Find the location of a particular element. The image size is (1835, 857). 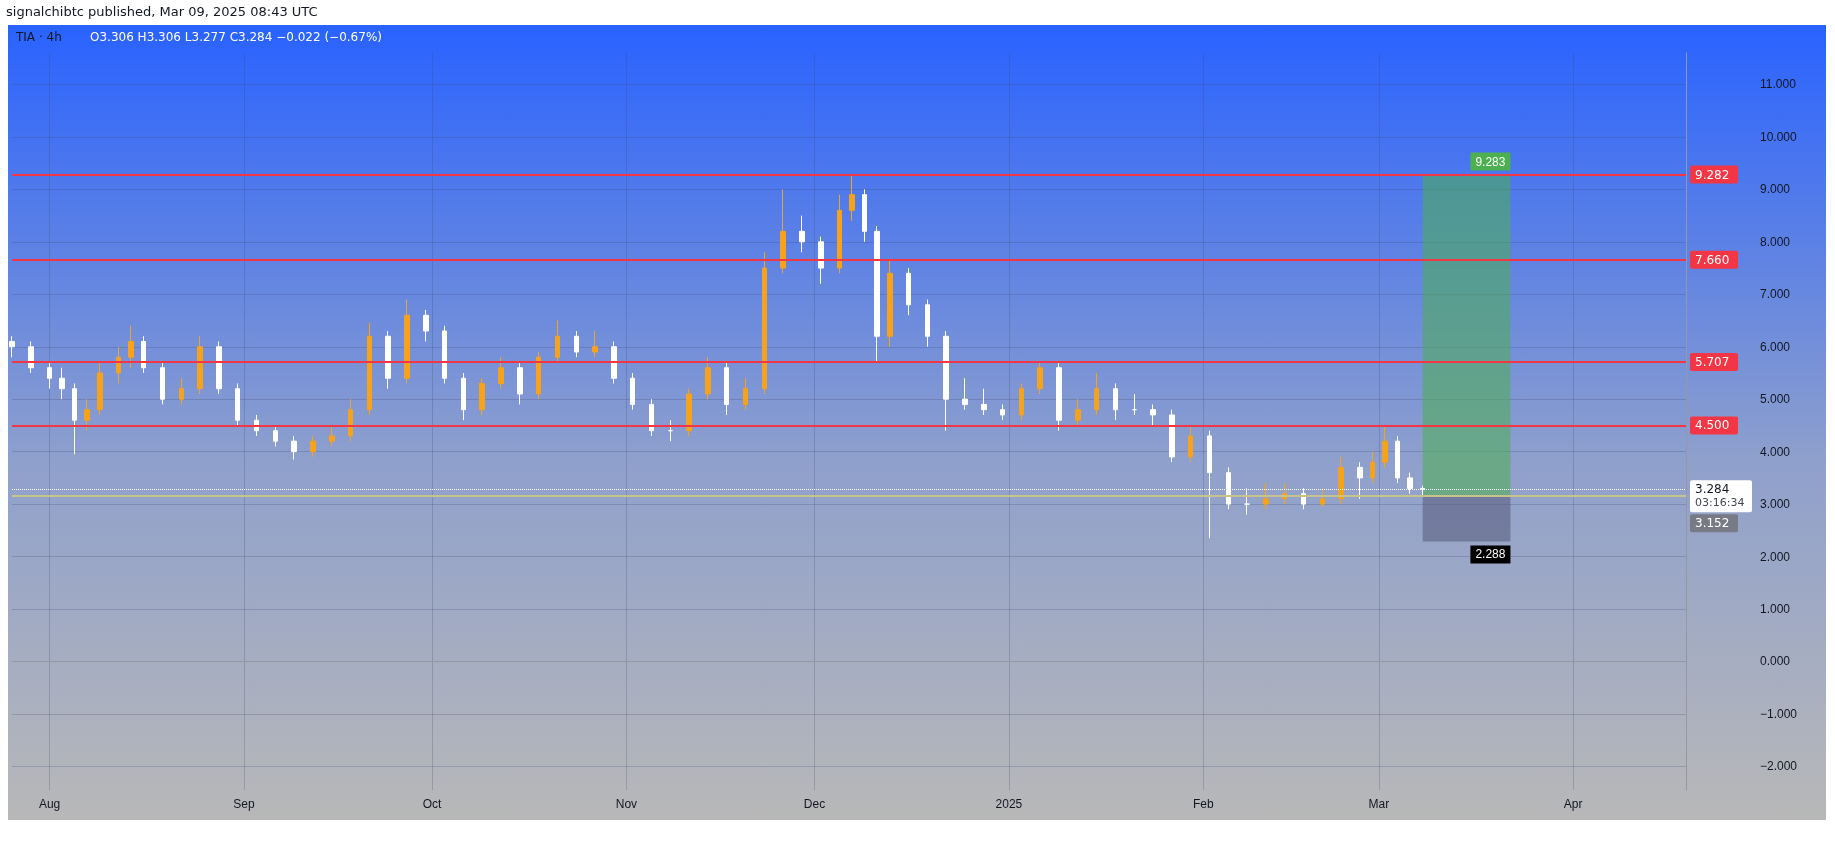

band-label: 9.283 is located at coordinates (1490, 161).